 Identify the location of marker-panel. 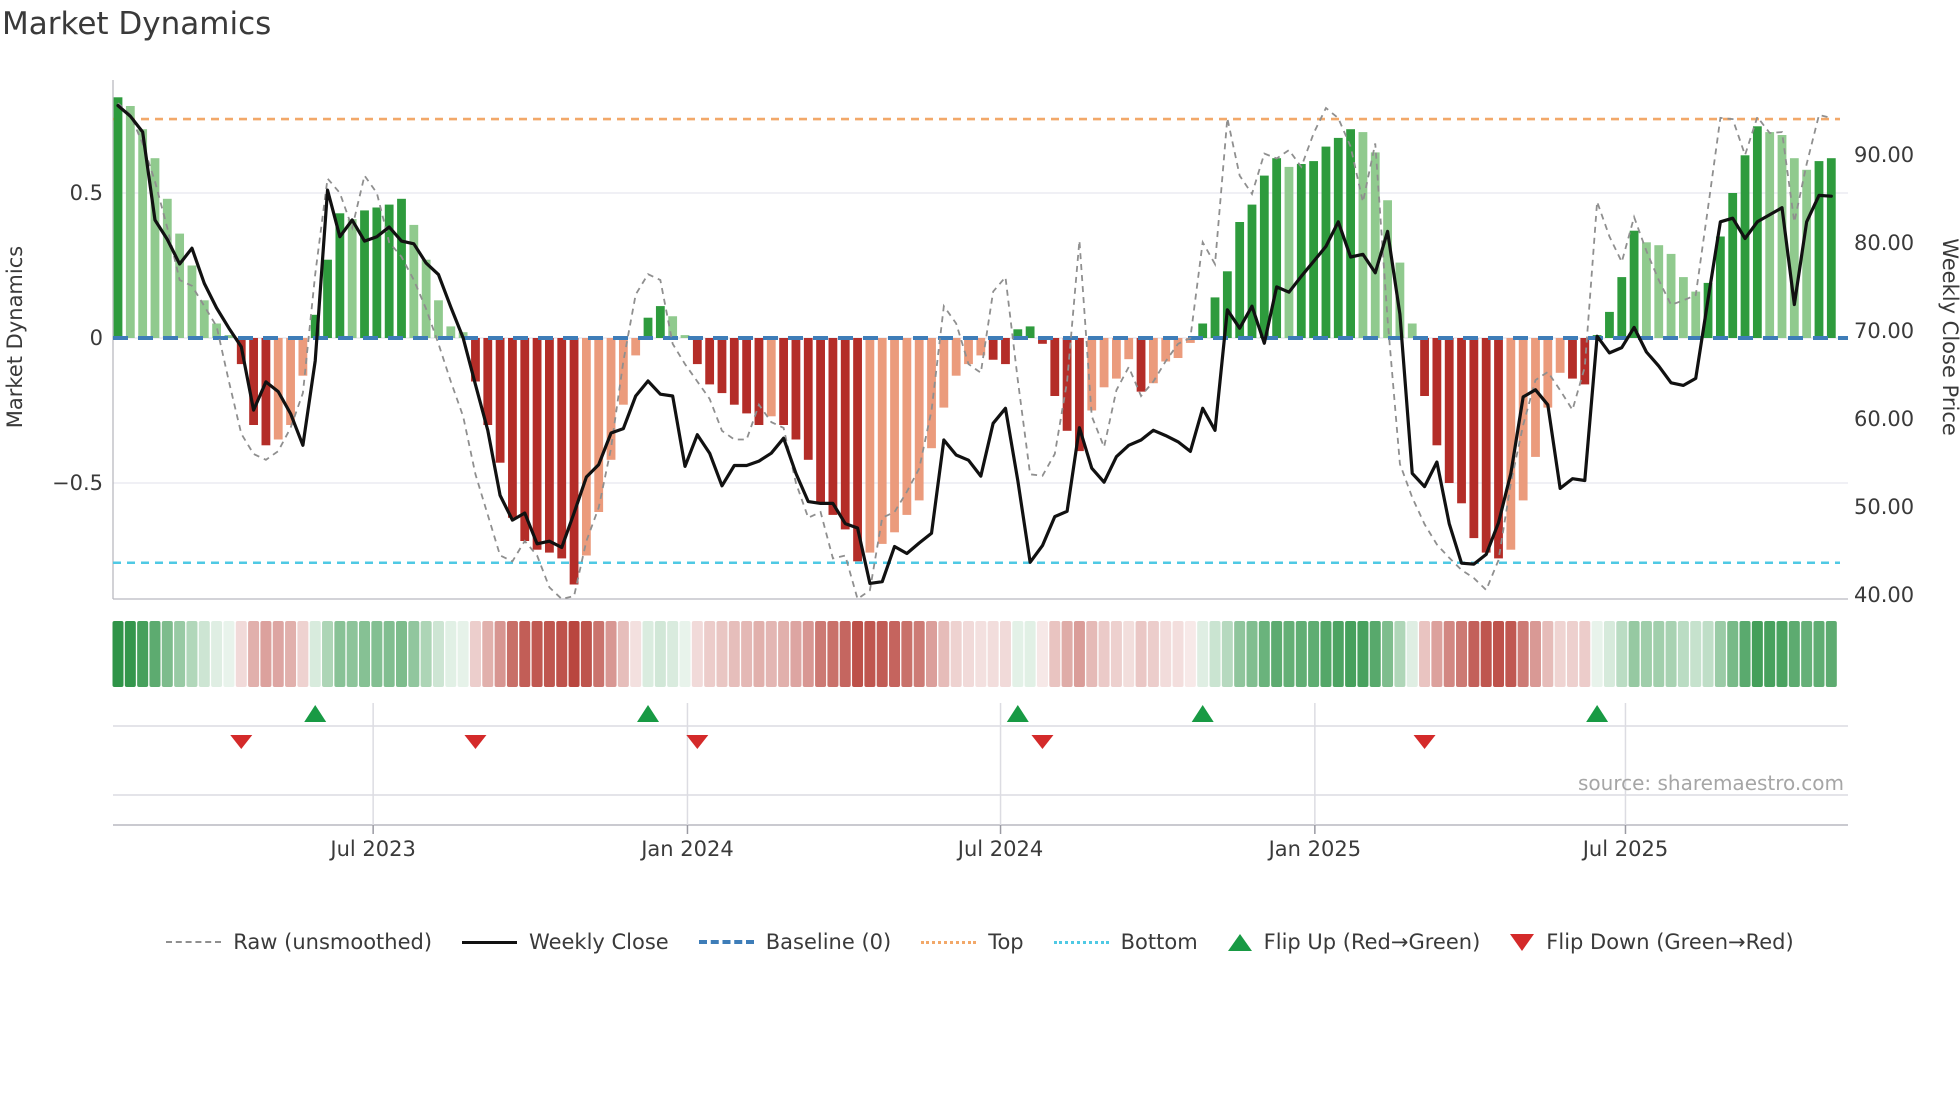
(980, 768).